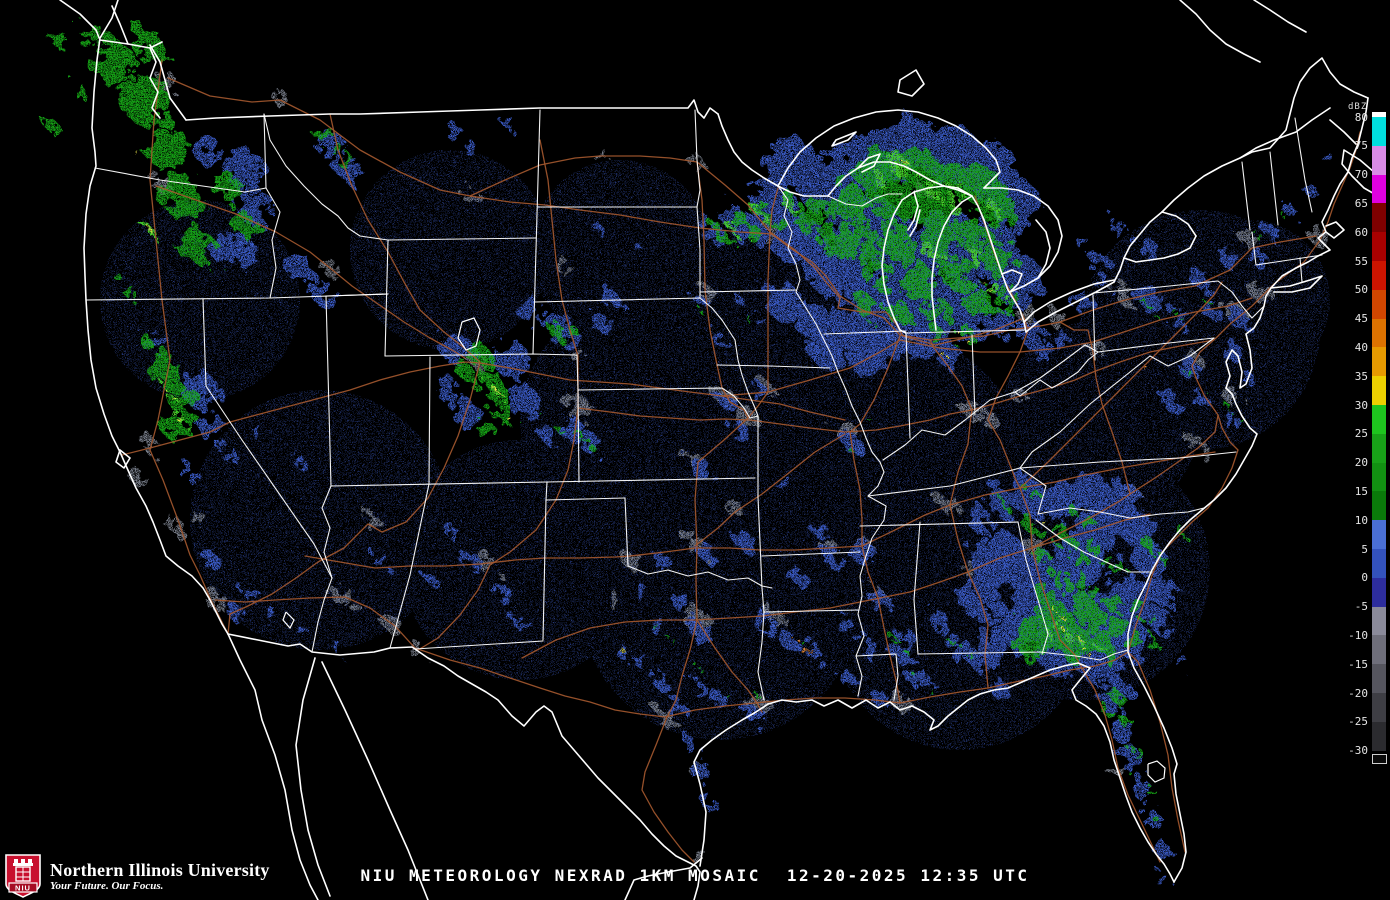 This screenshot has height=900, width=1390. What do you see at coordinates (1361, 319) in the screenshot?
I see `dbz-tick-45: 45` at bounding box center [1361, 319].